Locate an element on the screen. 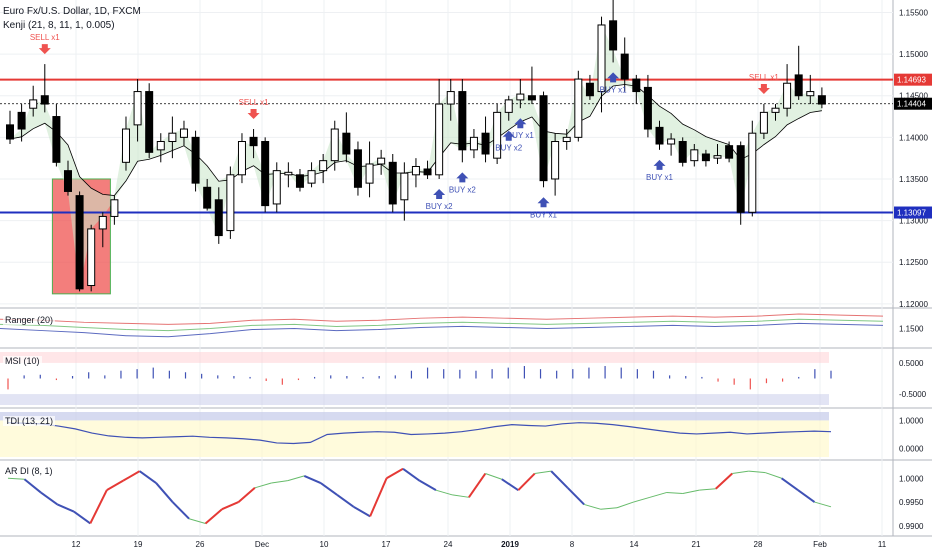  price-level-label: 1.13097 is located at coordinates (911, 213).